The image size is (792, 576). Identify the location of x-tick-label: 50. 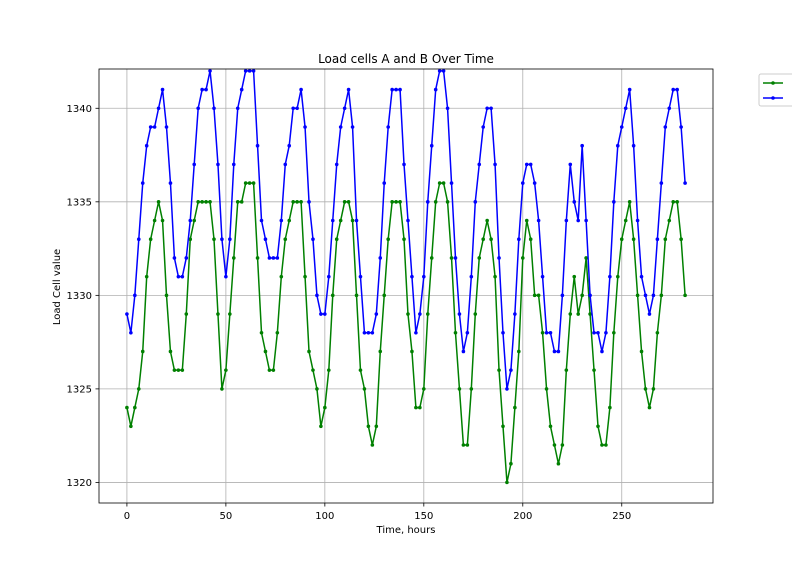
(226, 516).